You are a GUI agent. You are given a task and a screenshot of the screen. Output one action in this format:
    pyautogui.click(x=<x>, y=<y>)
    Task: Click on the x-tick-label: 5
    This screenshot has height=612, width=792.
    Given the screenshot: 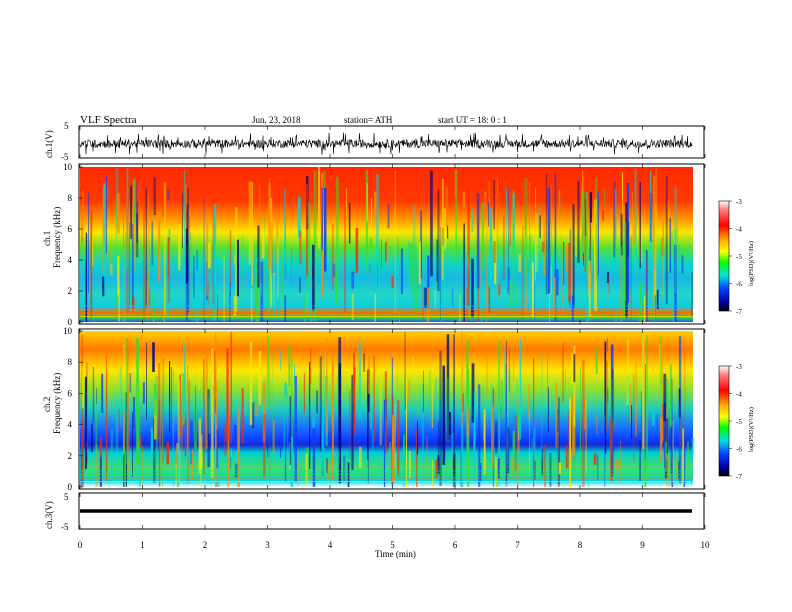 What is the action you would take?
    pyautogui.click(x=392, y=545)
    